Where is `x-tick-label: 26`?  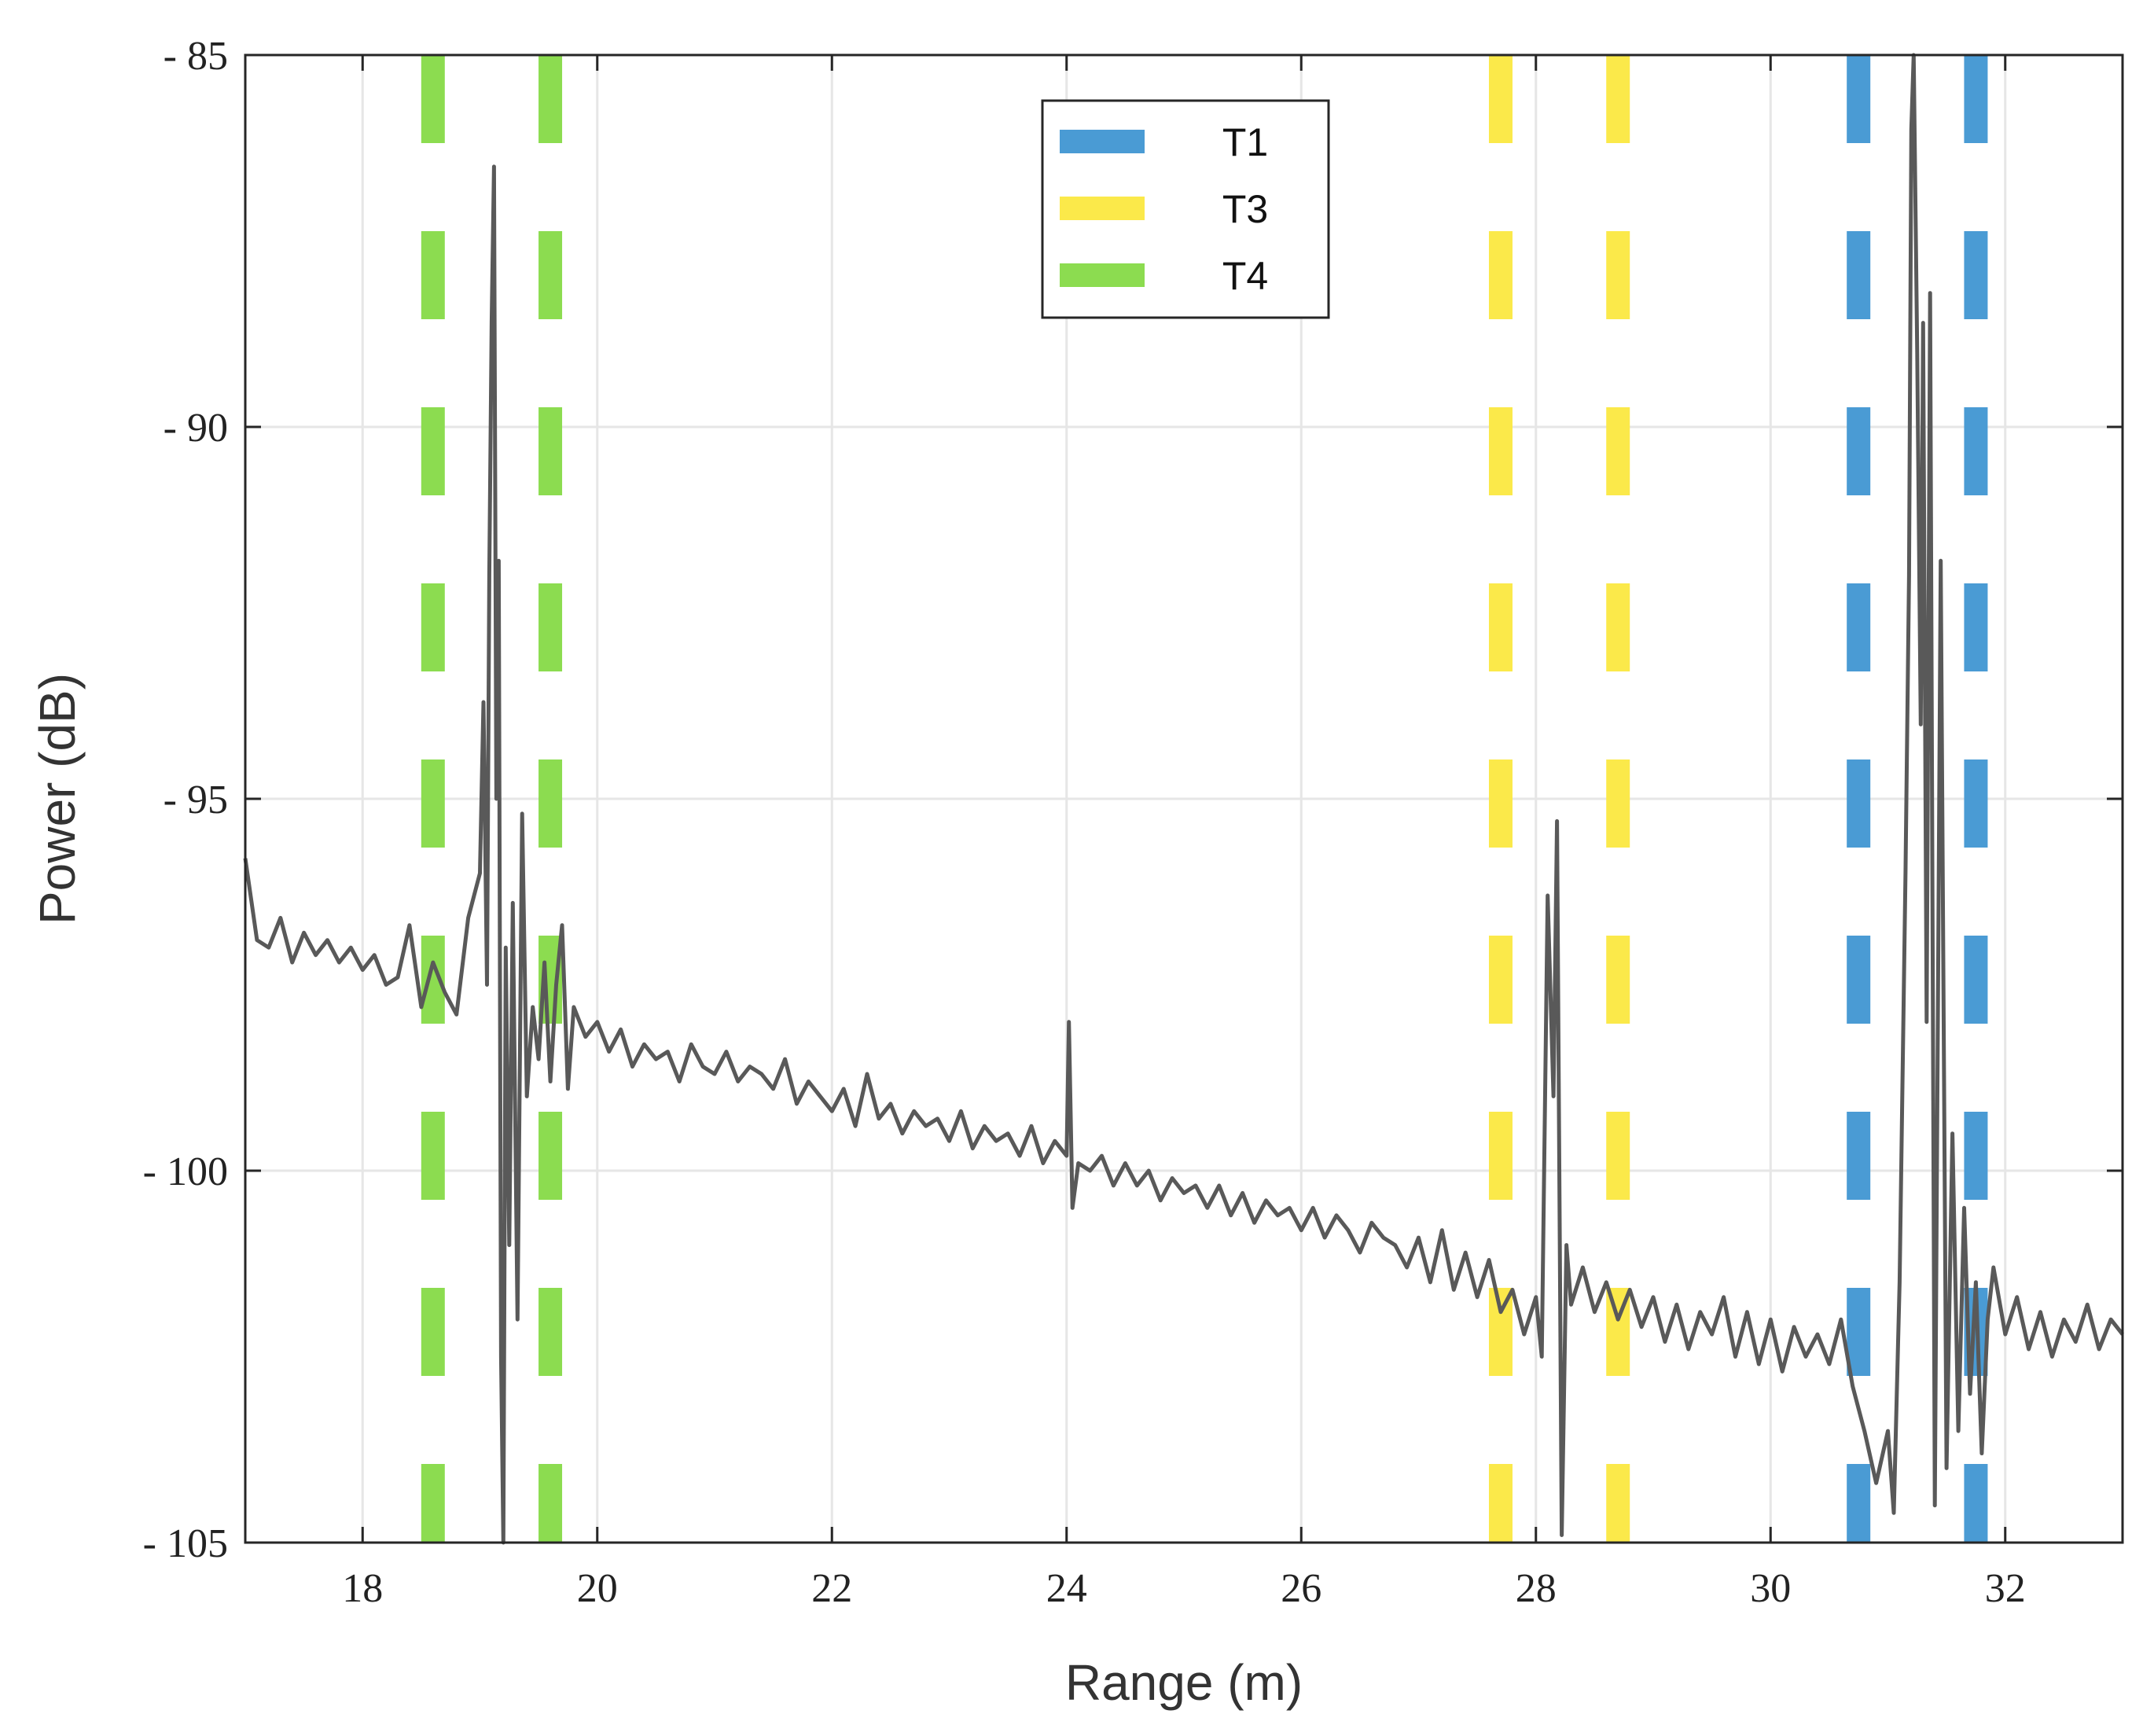 x-tick-label: 26 is located at coordinates (1301, 1589).